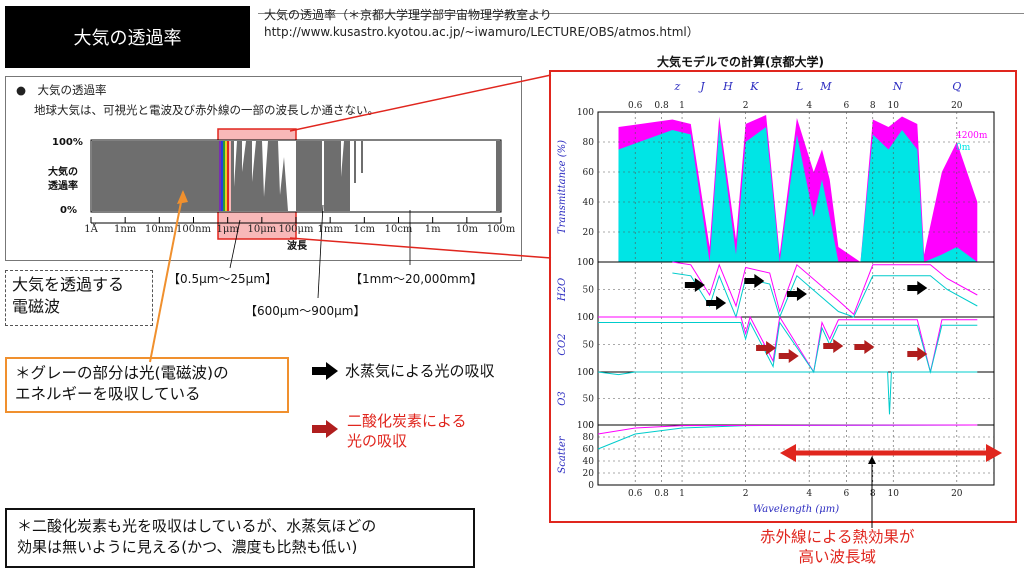 The width and height of the screenshot is (1024, 576). What do you see at coordinates (63, 172) in the screenshot?
I see `y-mid-label-1: 大気の` at bounding box center [63, 172].